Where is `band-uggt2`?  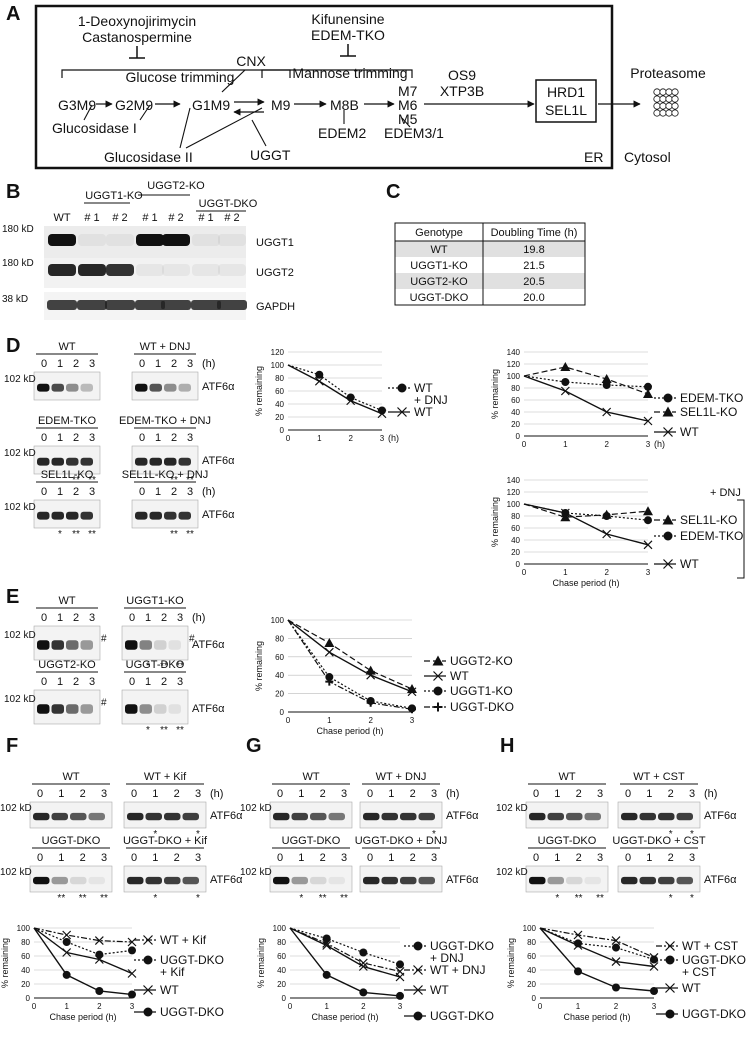
band-uggt2 is located at coordinates (176, 270).